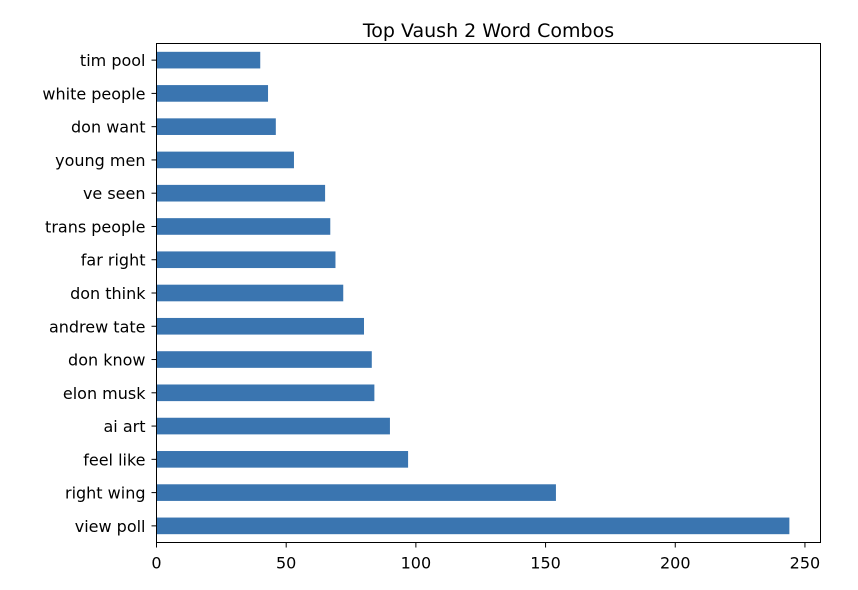  Describe the element at coordinates (108, 293) in the screenshot. I see `y-tick-label: don think` at that location.